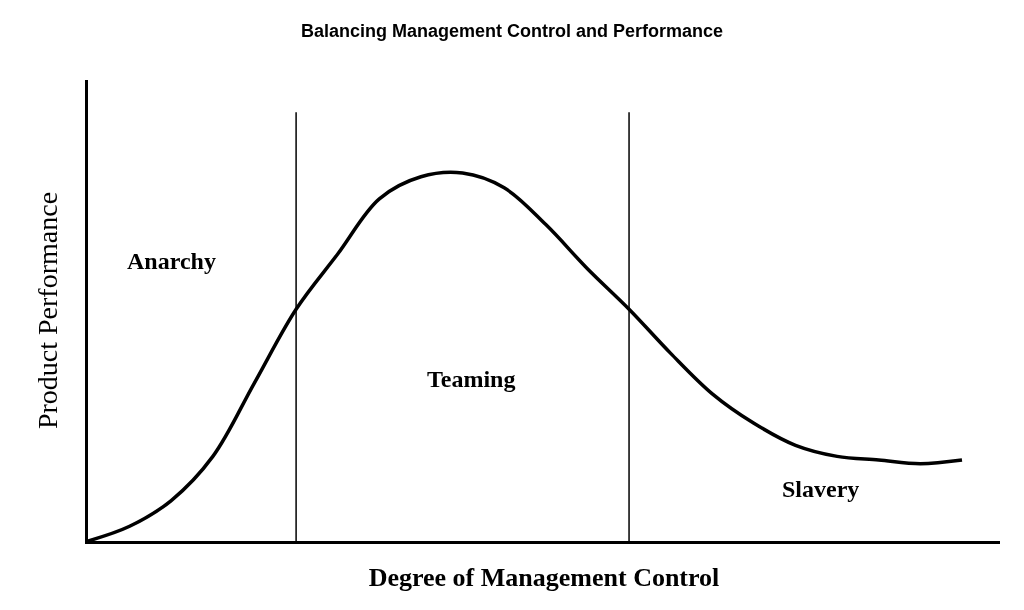  What do you see at coordinates (544, 577) in the screenshot?
I see `x-axis-title: Degree of Management Control` at bounding box center [544, 577].